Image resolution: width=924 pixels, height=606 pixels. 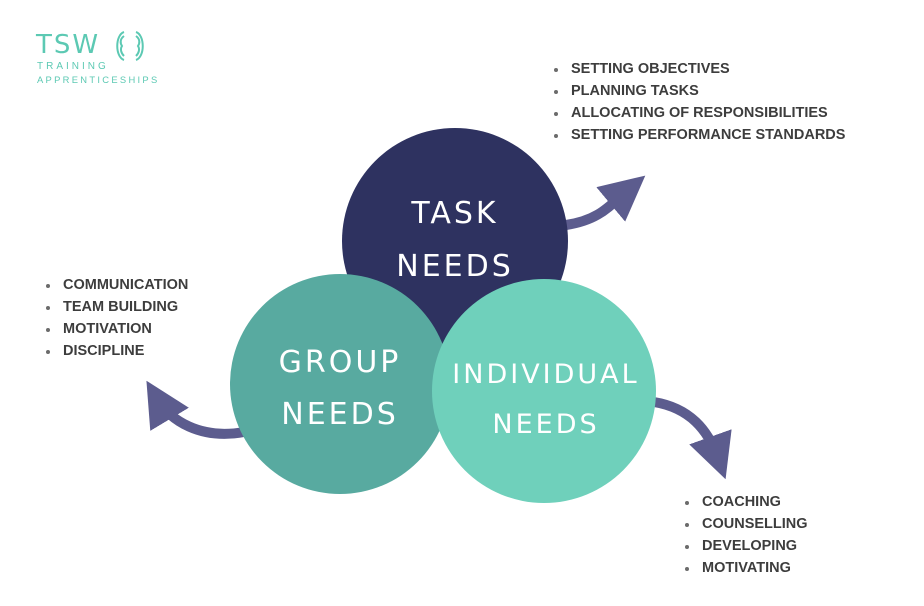 What do you see at coordinates (340, 384) in the screenshot?
I see `group-needs-circle` at bounding box center [340, 384].